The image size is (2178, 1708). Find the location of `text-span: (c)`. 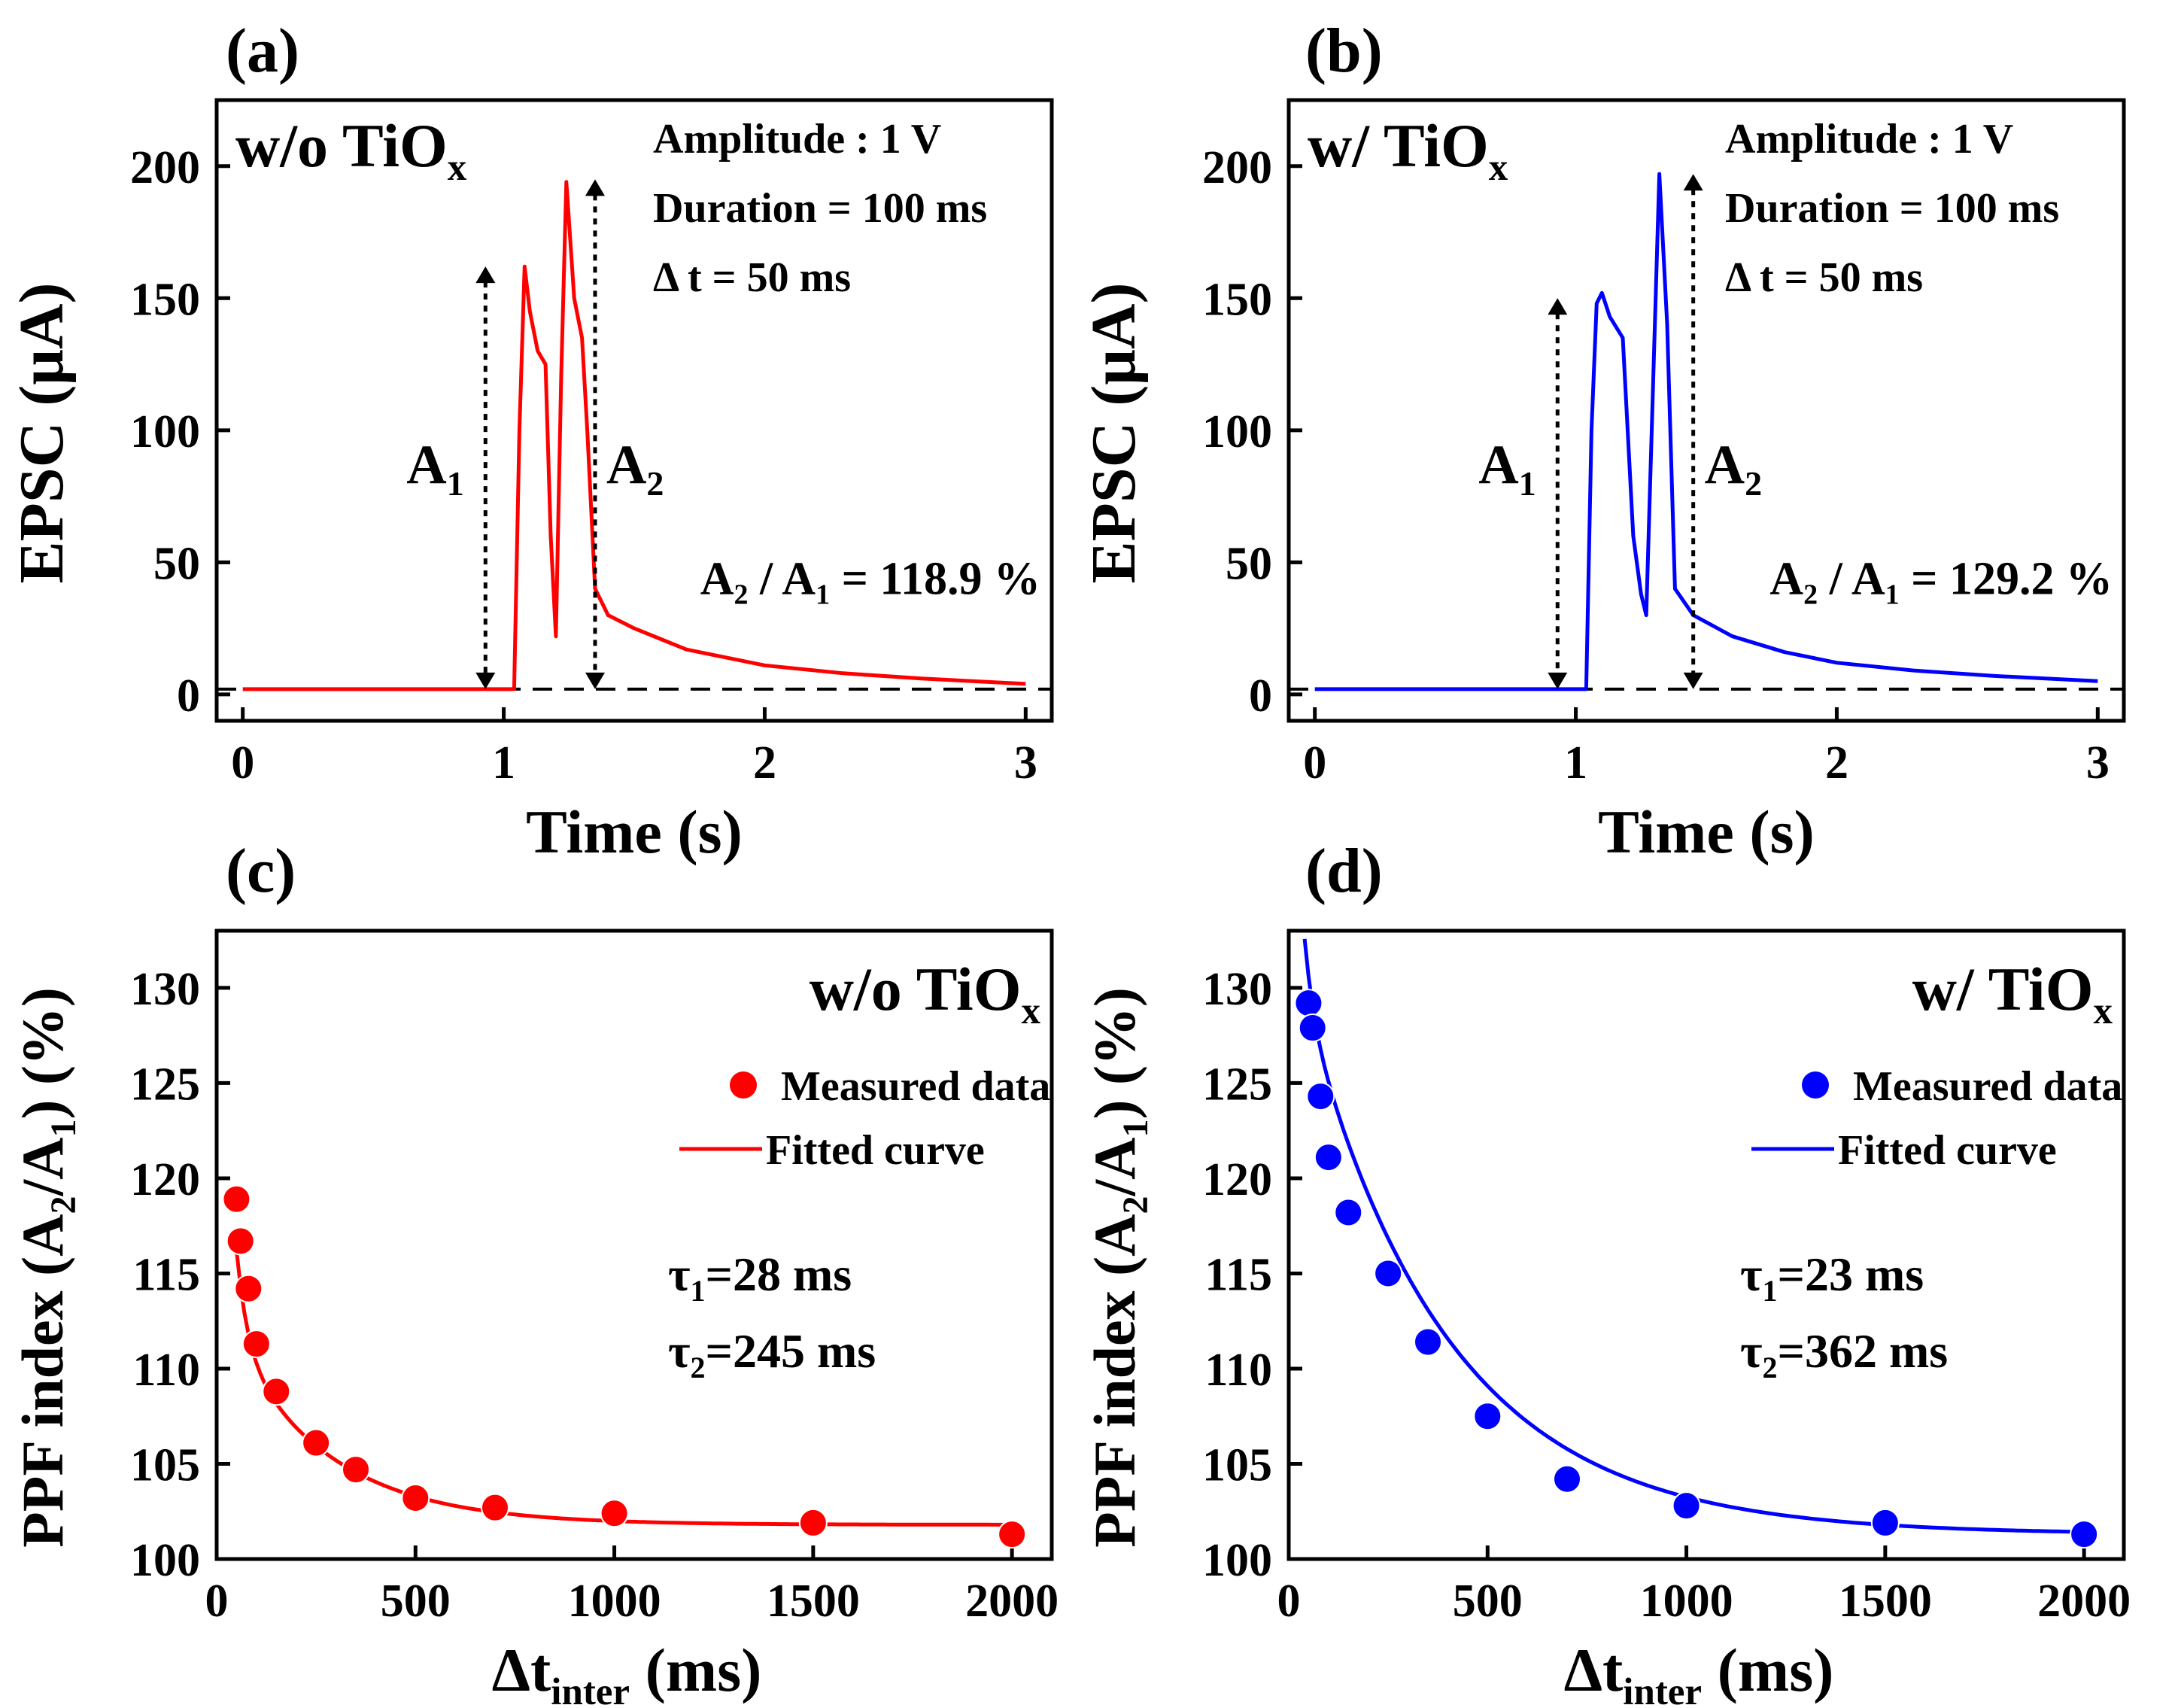

text-span: (c) is located at coordinates (261, 871).